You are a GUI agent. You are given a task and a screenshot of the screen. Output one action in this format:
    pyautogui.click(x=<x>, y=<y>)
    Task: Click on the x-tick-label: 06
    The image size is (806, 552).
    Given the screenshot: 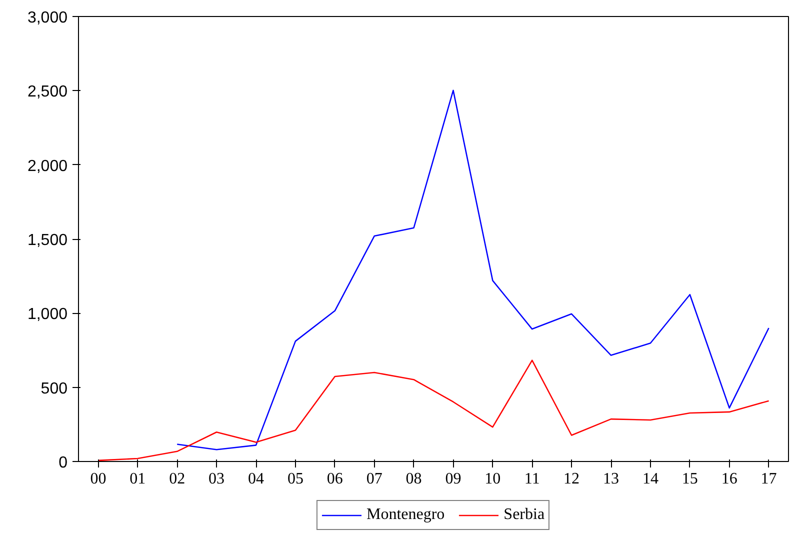 What is the action you would take?
    pyautogui.click(x=334, y=479)
    